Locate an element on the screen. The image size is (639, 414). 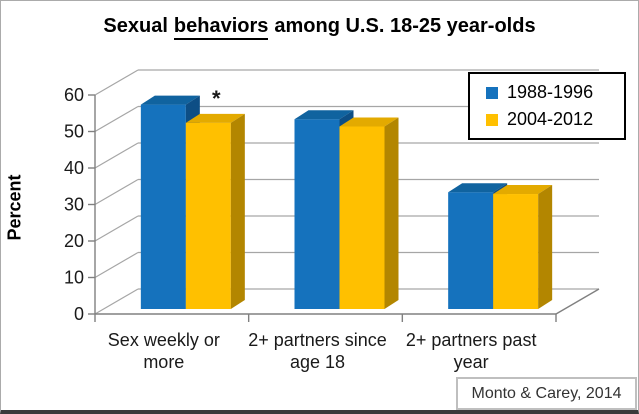
legend-item: 1988-1996 is located at coordinates (547, 92).